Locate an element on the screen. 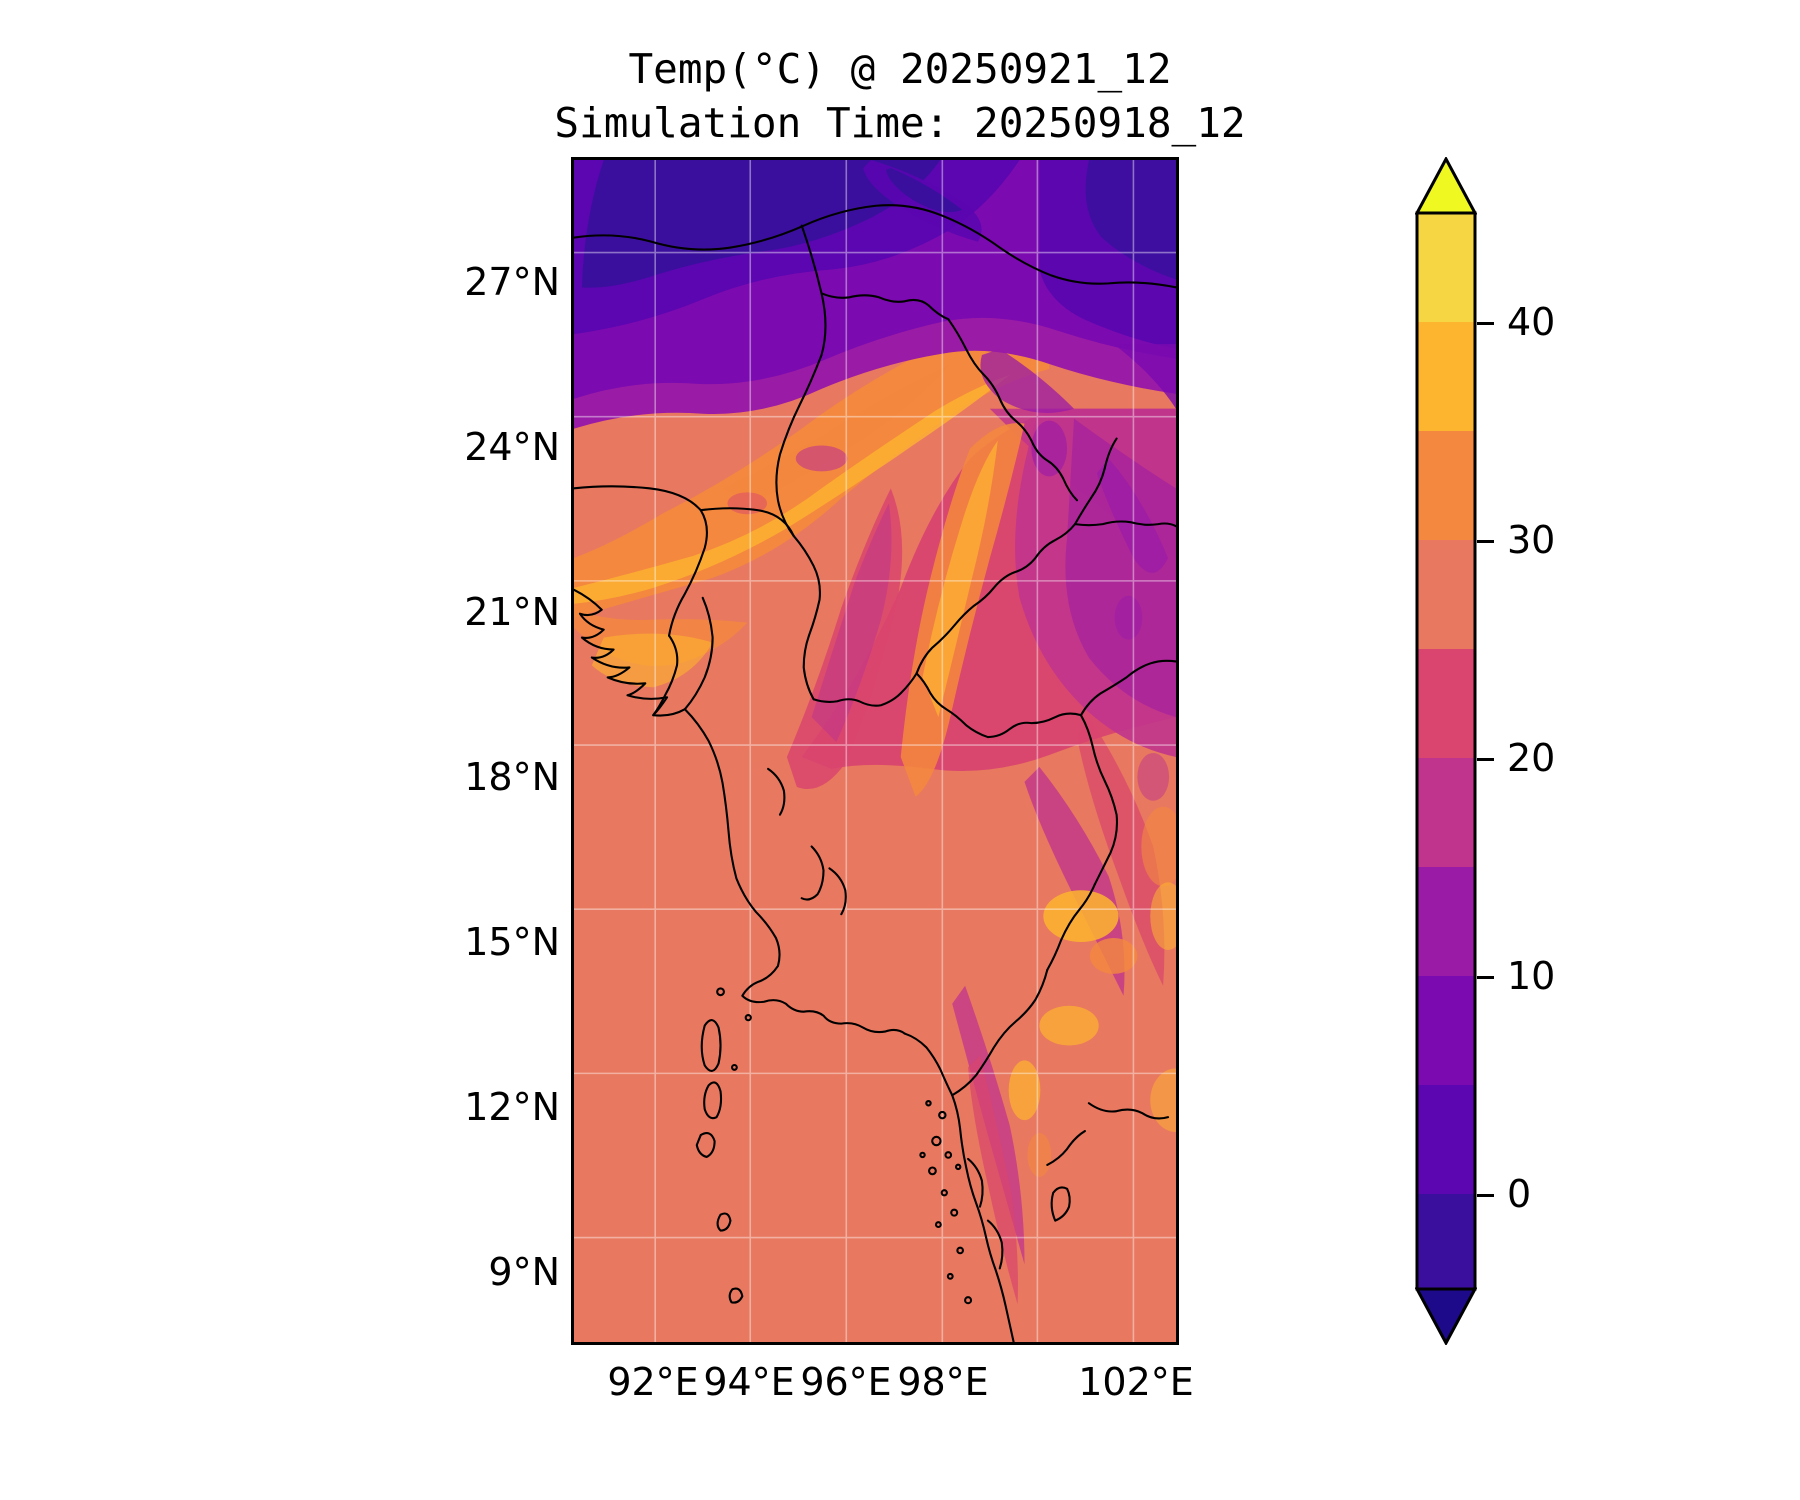  ytick-label-18N: 18°N is located at coordinates (512, 777).